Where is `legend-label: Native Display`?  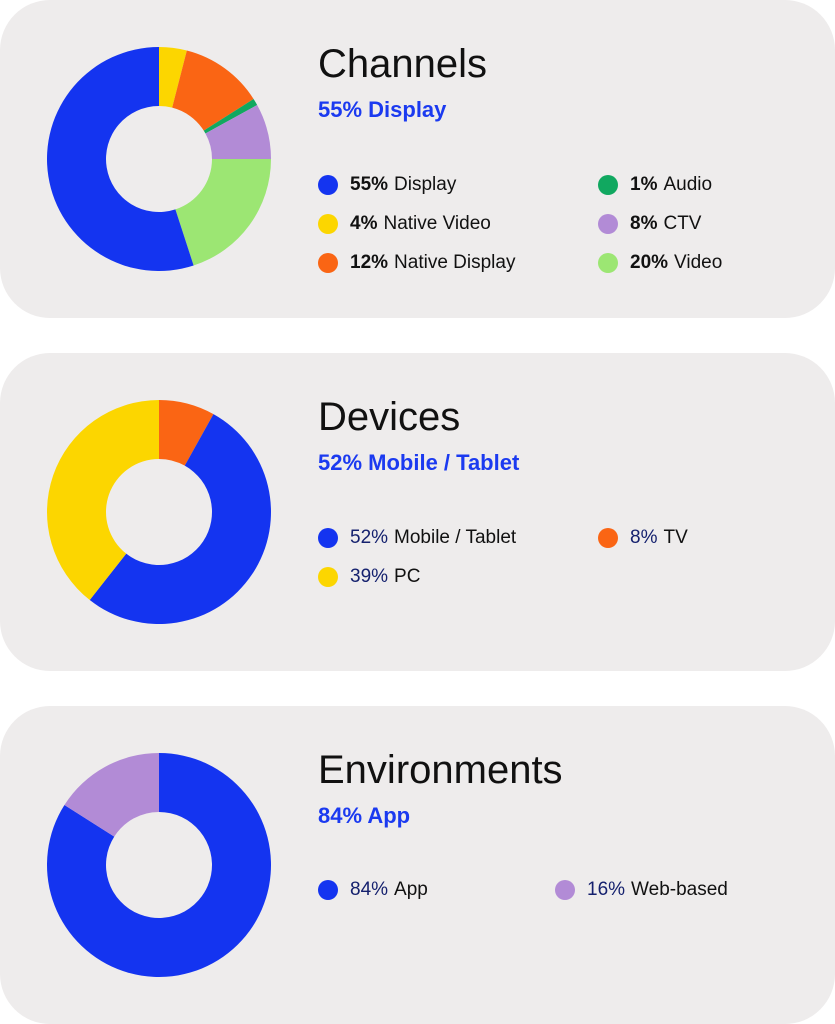 legend-label: Native Display is located at coordinates (455, 262).